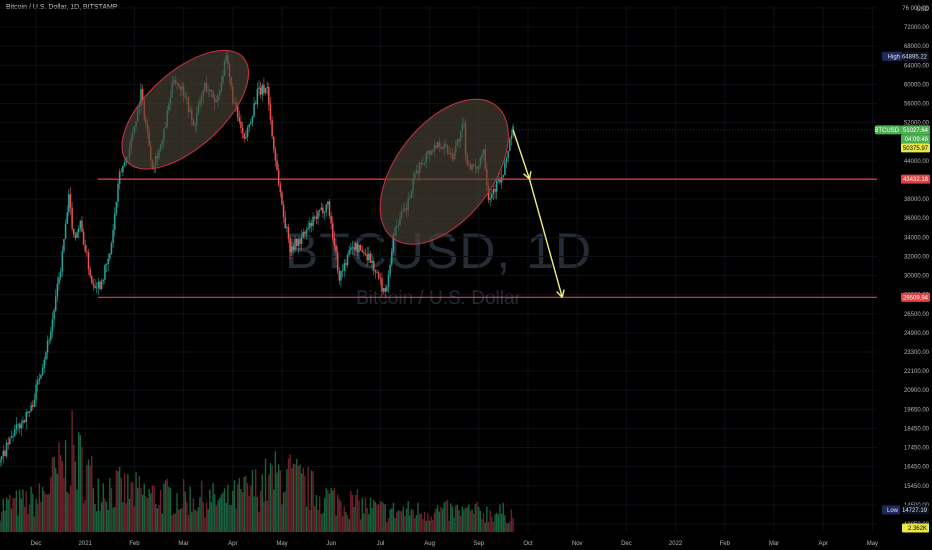 Image resolution: width=932 pixels, height=550 pixels. Describe the element at coordinates (381, 544) in the screenshot. I see `time-tick-label: Jul` at that location.